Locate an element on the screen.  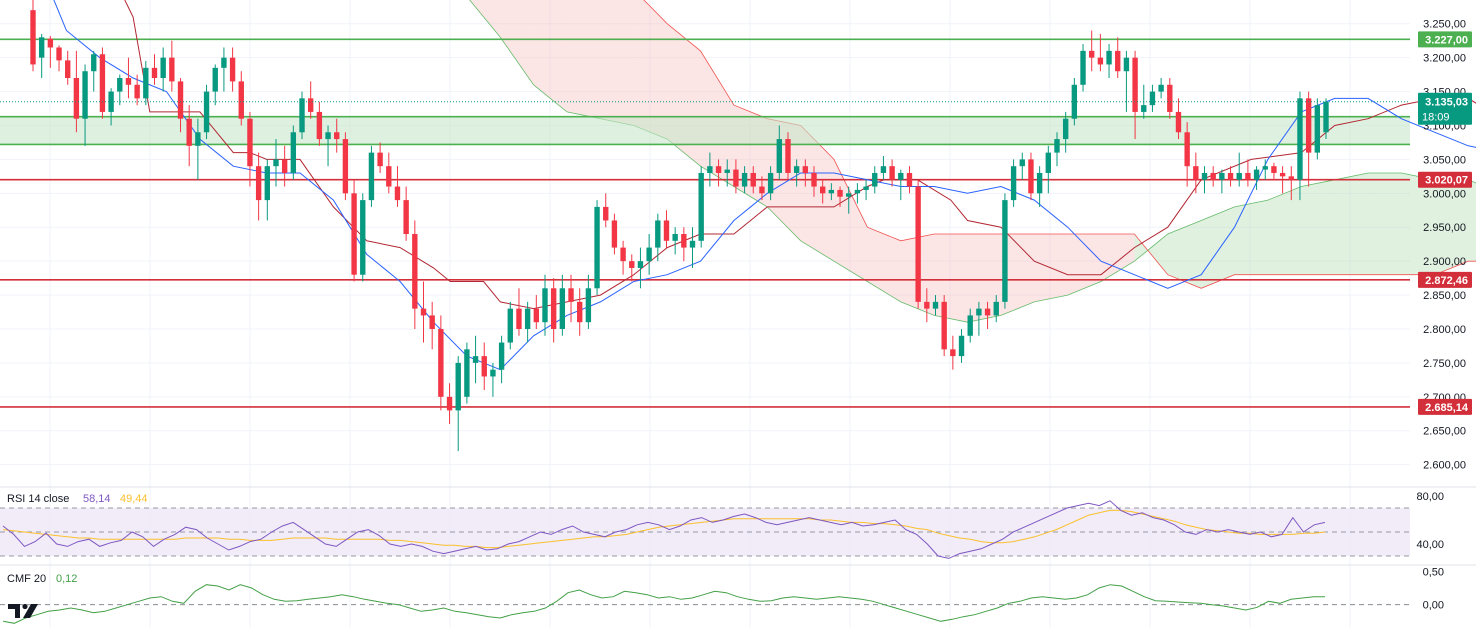
level-tag-4: 2.872,46 is located at coordinates (1445, 279).